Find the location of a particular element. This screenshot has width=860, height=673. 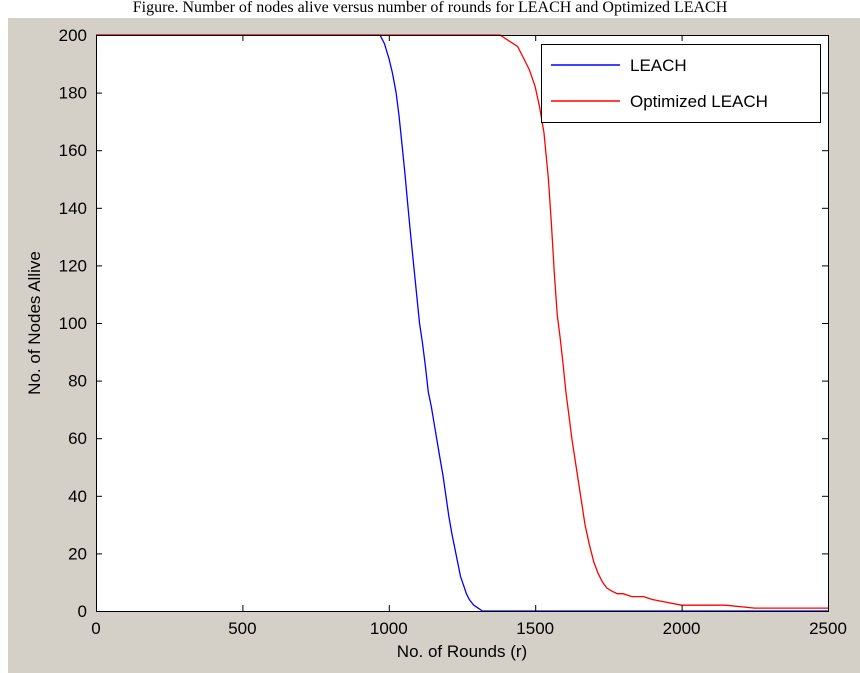

legend-label-2: Optimized LEACH is located at coordinates (699, 101).